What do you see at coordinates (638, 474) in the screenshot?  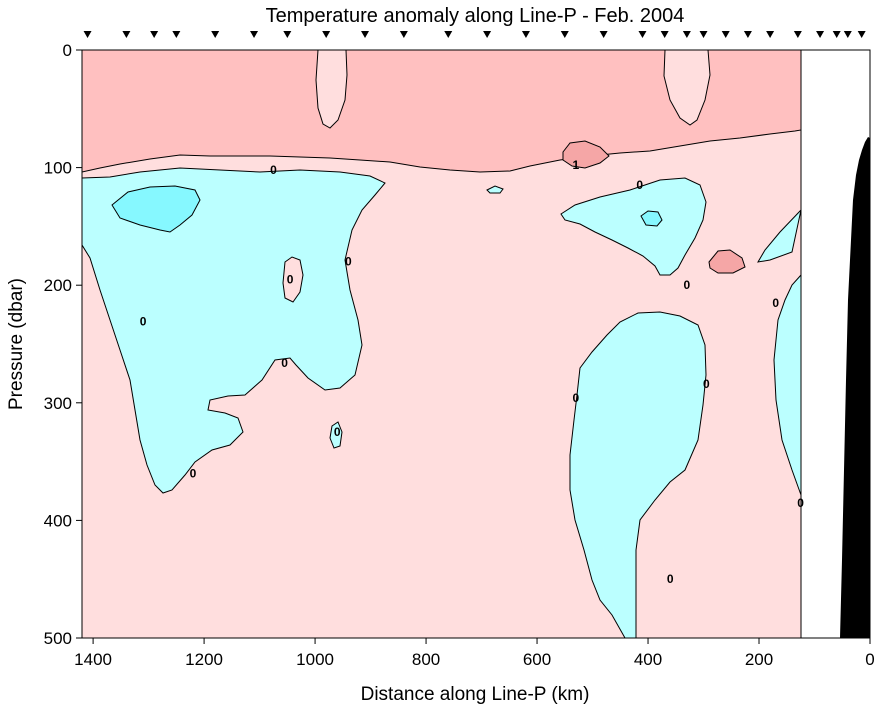 I see `eastern-cool-lower` at bounding box center [638, 474].